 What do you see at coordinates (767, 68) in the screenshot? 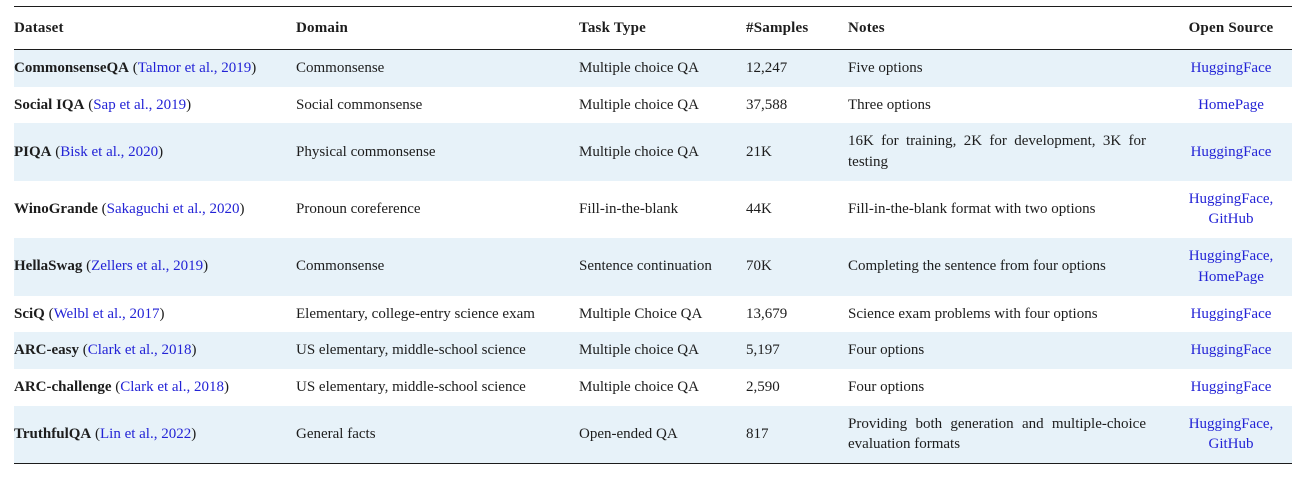
I see `cell-samples: 12,247` at bounding box center [767, 68].